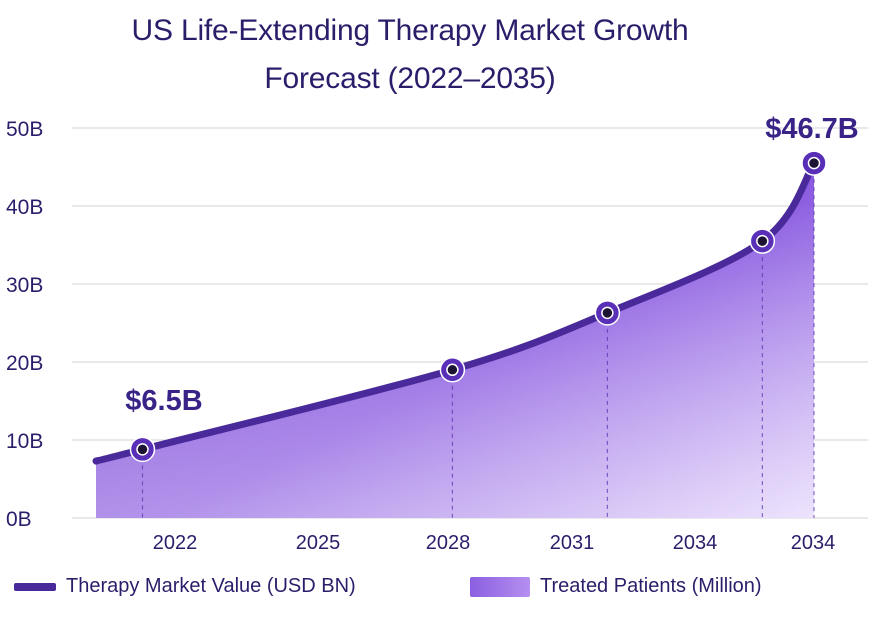  What do you see at coordinates (35, 586) in the screenshot?
I see `legend-line-swatch` at bounding box center [35, 586].